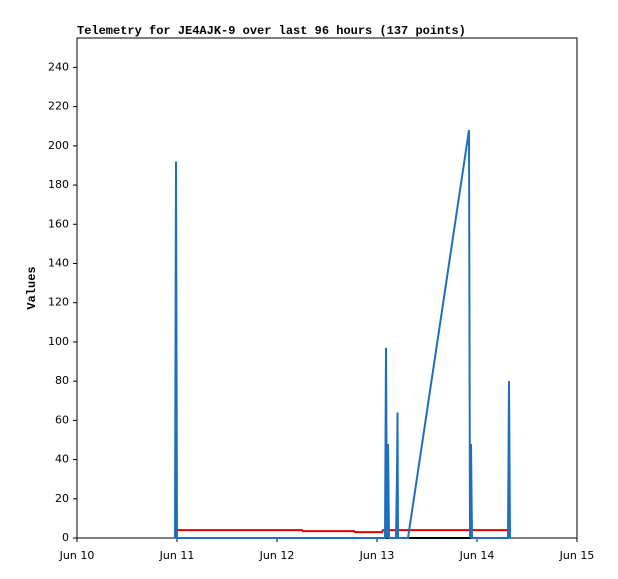 The height and width of the screenshot is (579, 618). Describe the element at coordinates (277, 555) in the screenshot. I see `x-tick-label: Jun 12` at that location.